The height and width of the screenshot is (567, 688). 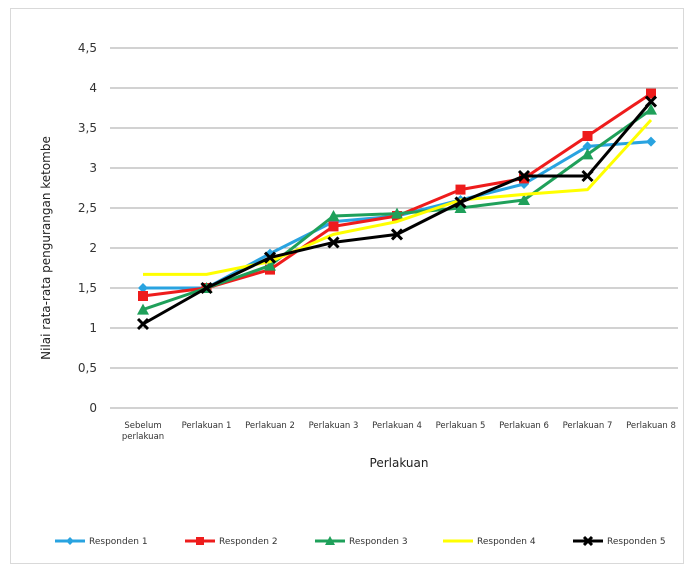 What do you see at coordinates (588, 426) in the screenshot?
I see `x-tick-label: Perlakuan 7` at bounding box center [588, 426].